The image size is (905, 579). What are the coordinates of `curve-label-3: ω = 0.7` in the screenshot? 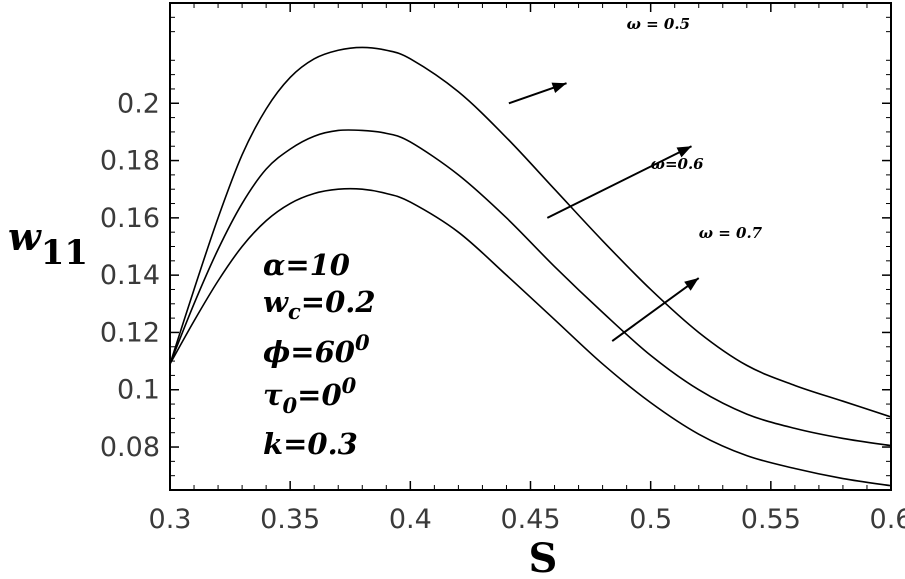 It's located at (731, 233).